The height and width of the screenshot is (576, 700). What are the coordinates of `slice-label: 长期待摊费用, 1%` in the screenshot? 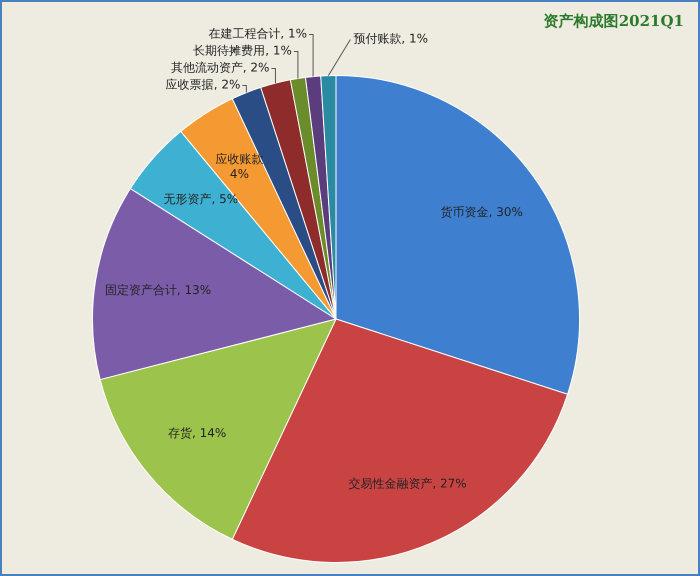 It's located at (242, 51).